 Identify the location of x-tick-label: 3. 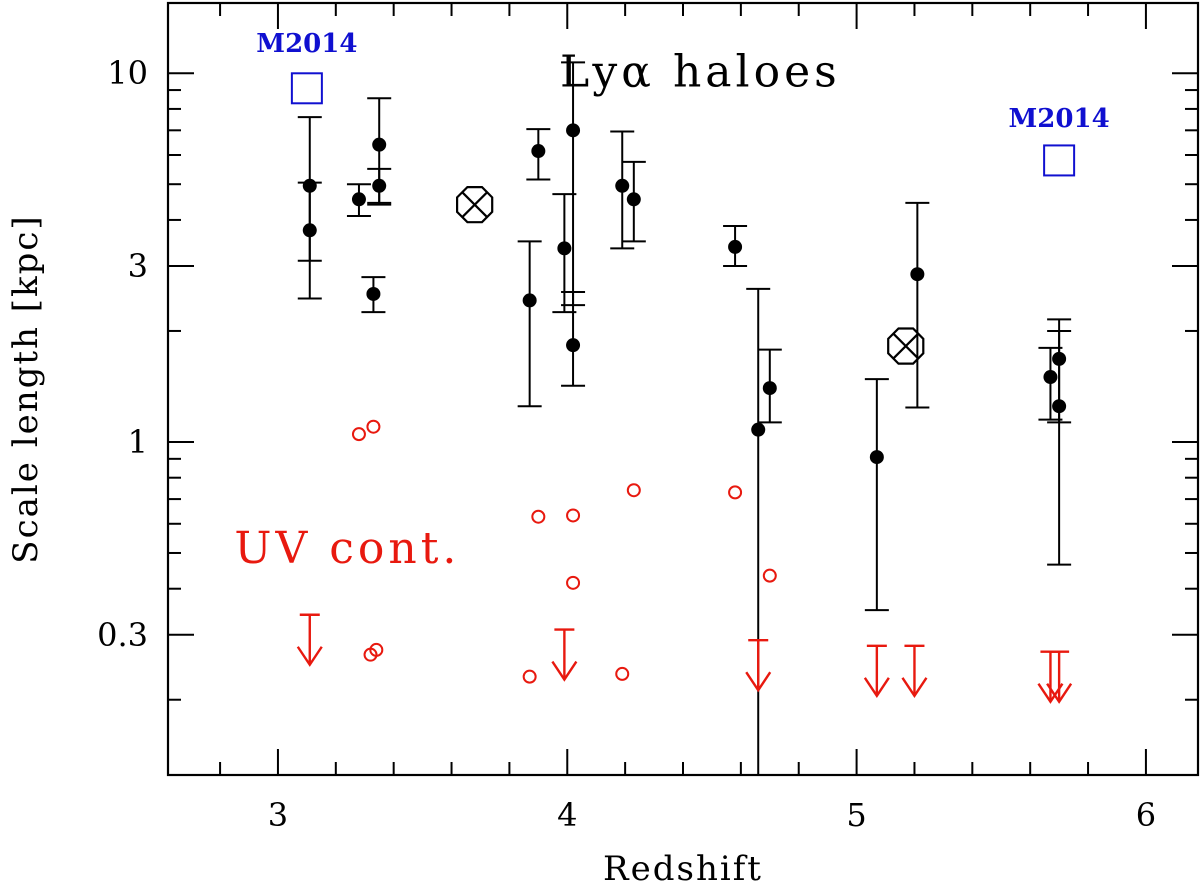
(278, 815).